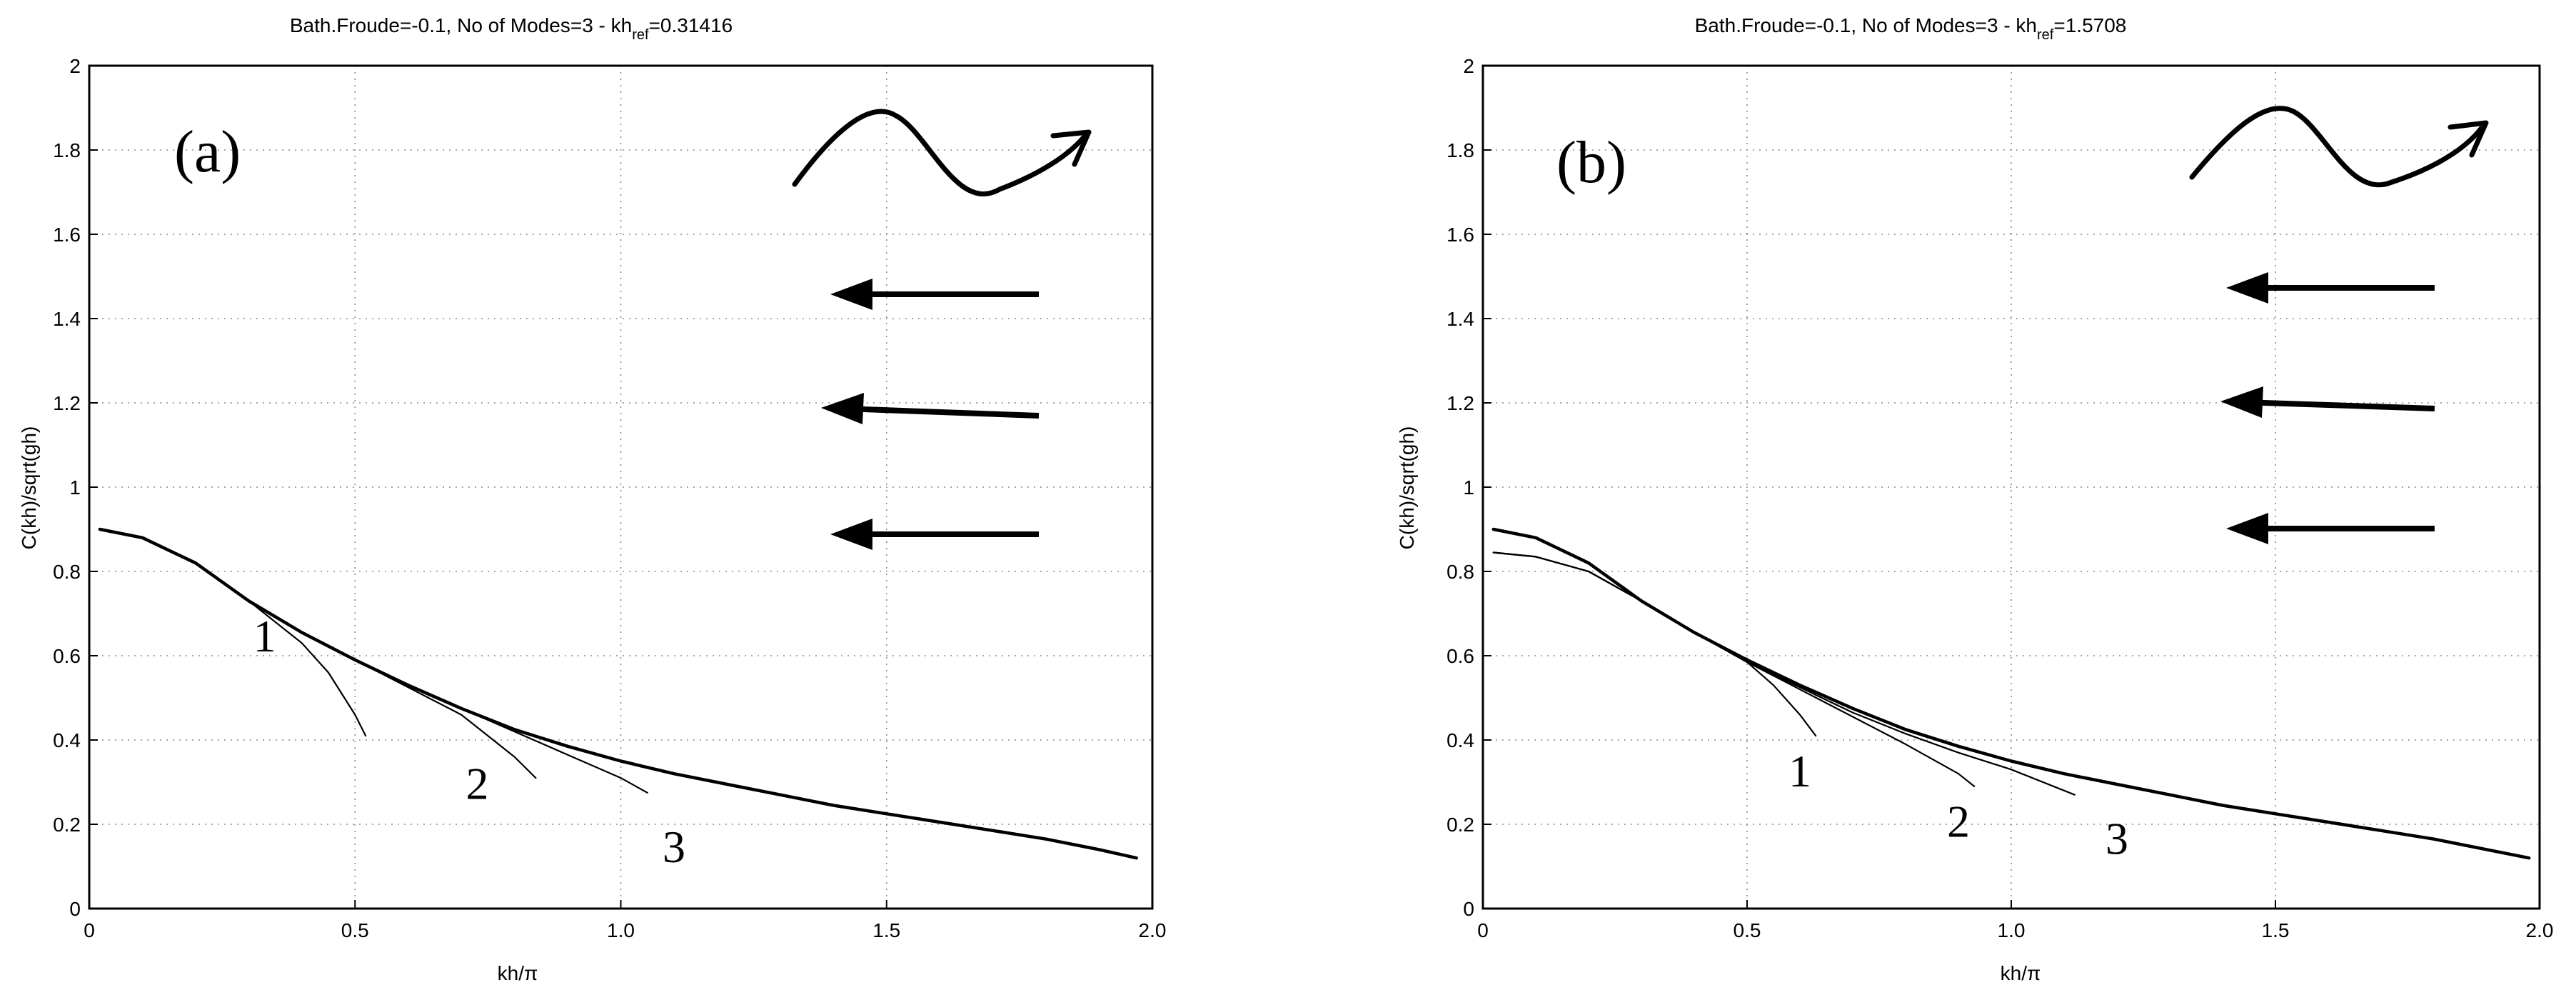 The width and height of the screenshot is (2576, 985). I want to click on panel-label: (b), so click(1591, 162).